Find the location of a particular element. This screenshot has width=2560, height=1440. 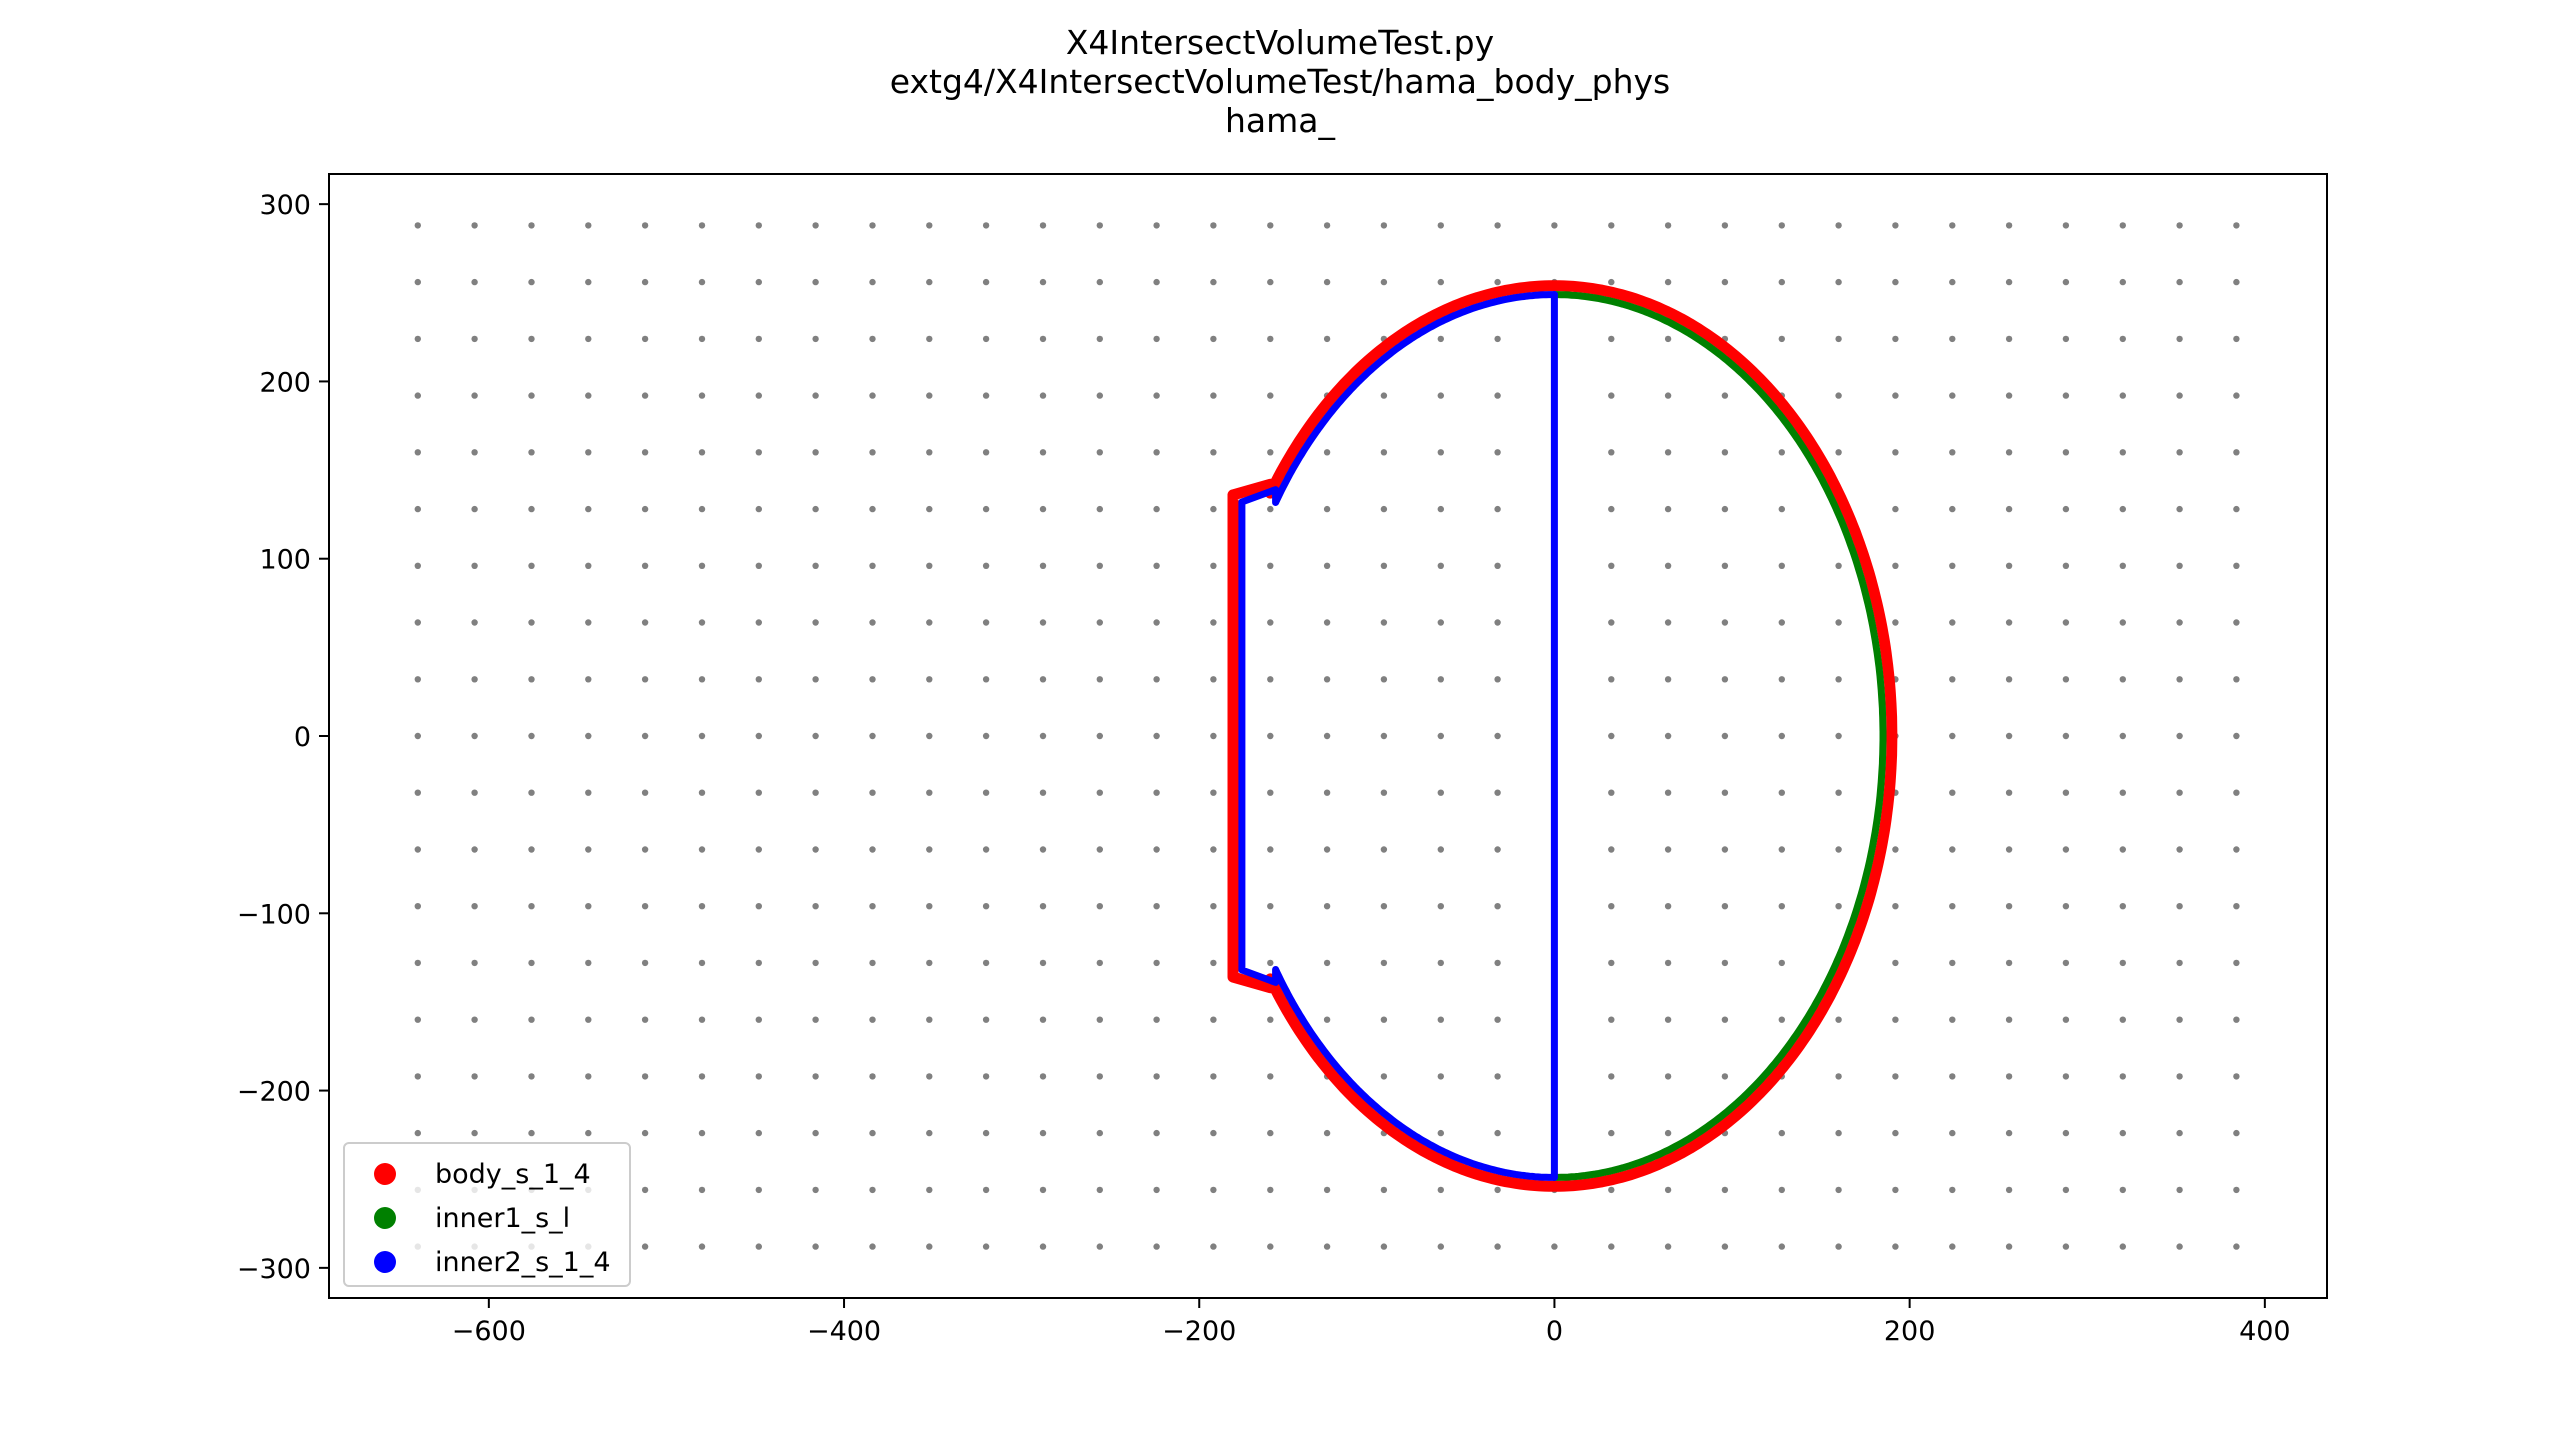

x-tick-label: −200 is located at coordinates (1199, 1331).